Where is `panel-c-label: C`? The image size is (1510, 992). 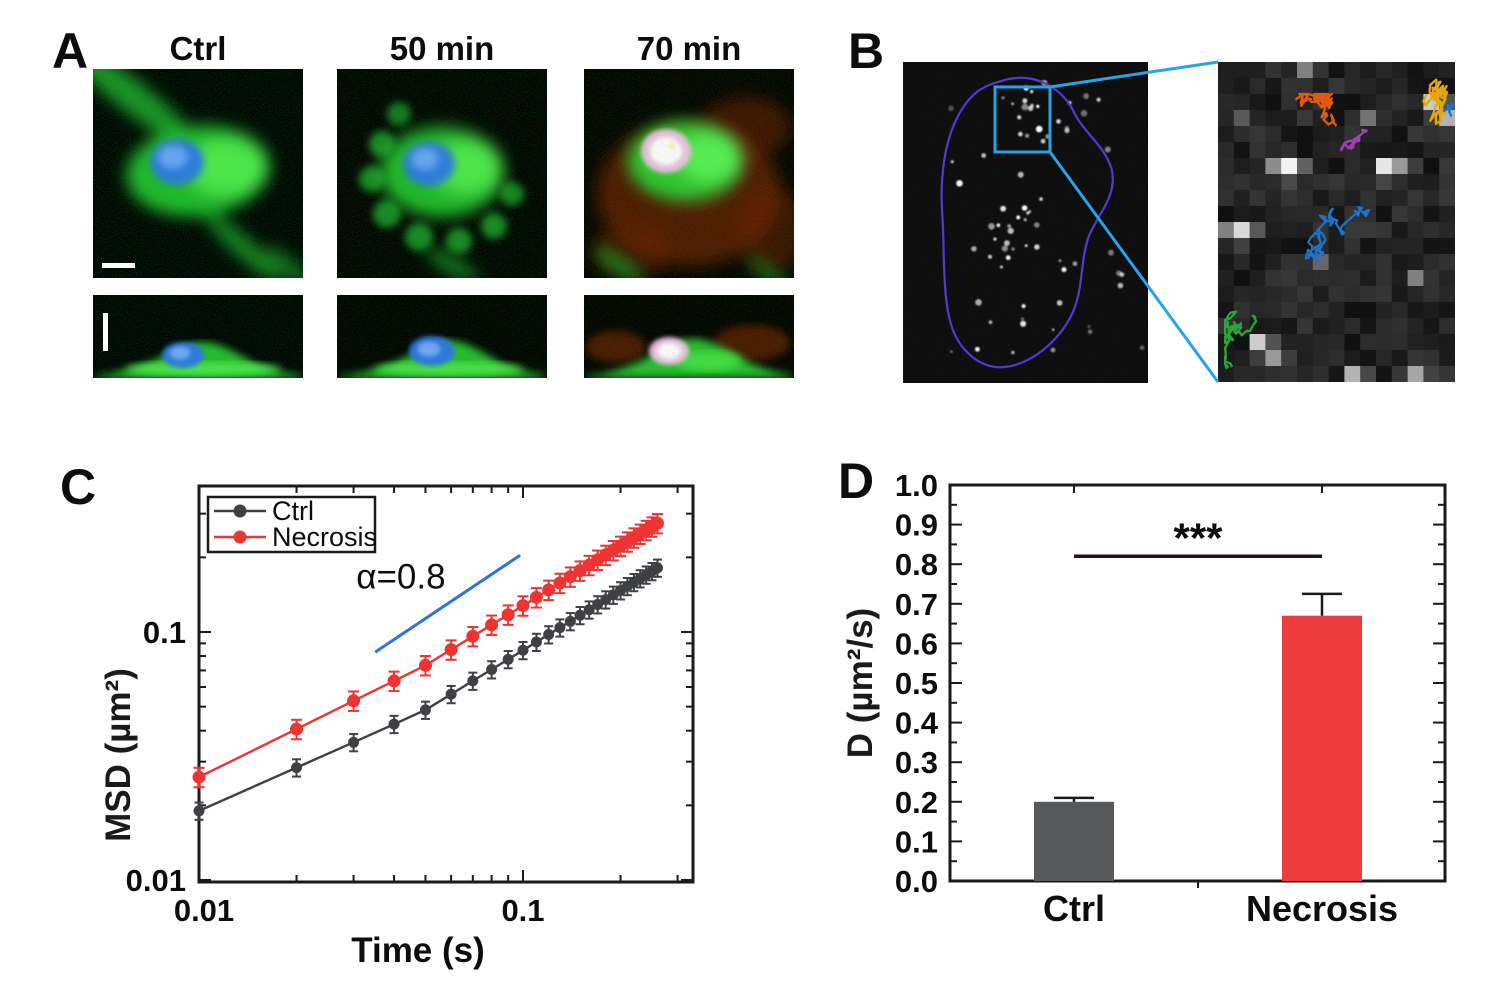
panel-c-label: C is located at coordinates (78, 487).